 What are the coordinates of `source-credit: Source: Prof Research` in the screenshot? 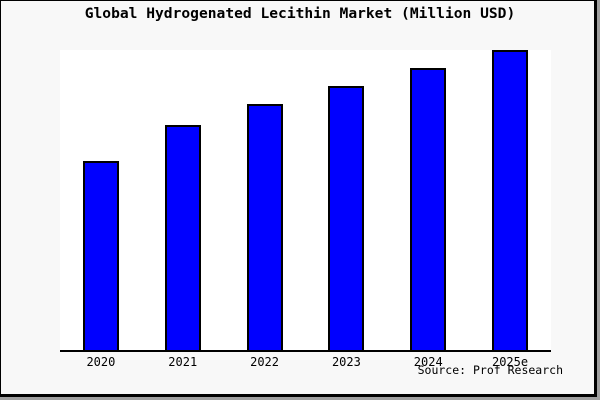 It's located at (490, 370).